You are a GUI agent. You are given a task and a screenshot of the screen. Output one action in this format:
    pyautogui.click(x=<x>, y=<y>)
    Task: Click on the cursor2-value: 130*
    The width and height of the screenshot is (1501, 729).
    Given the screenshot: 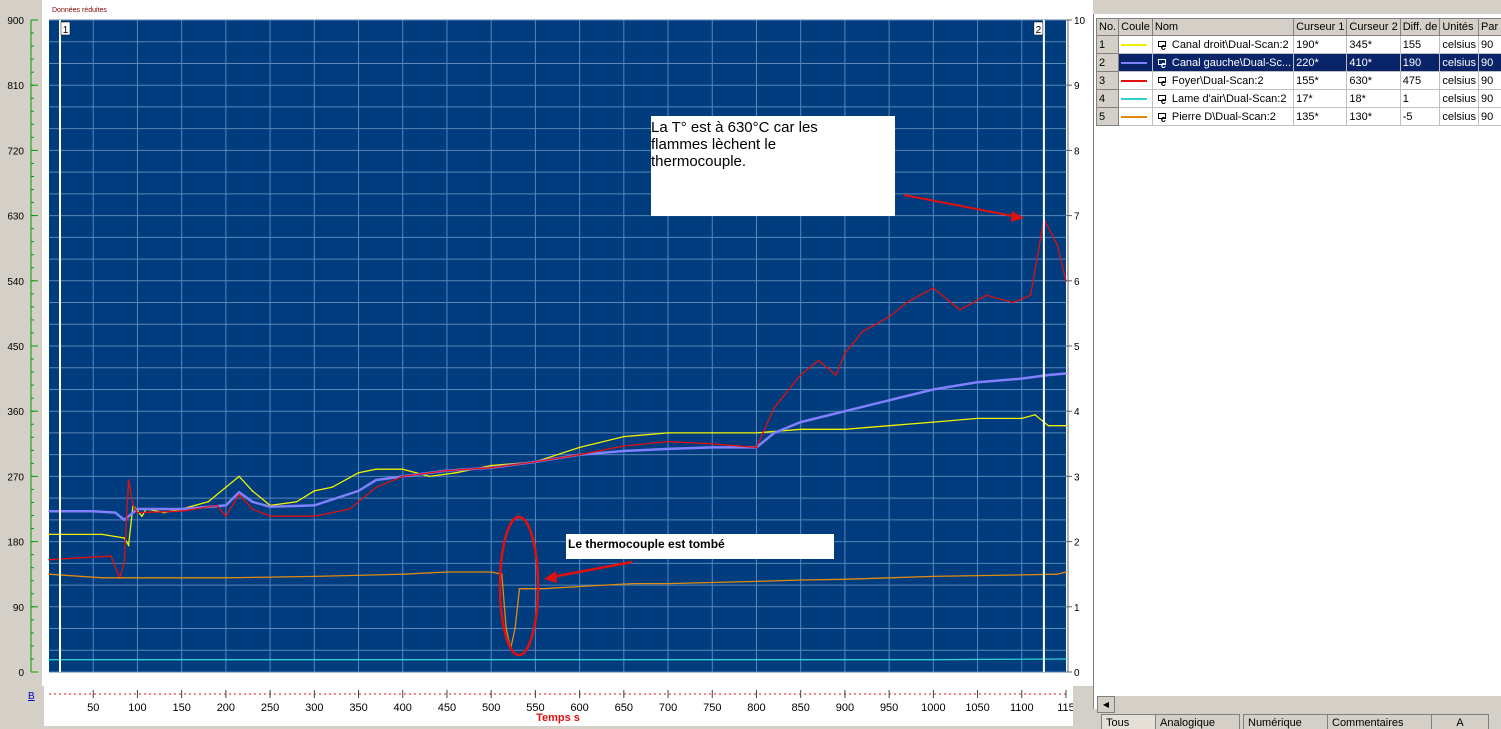 What is the action you would take?
    pyautogui.click(x=1373, y=117)
    